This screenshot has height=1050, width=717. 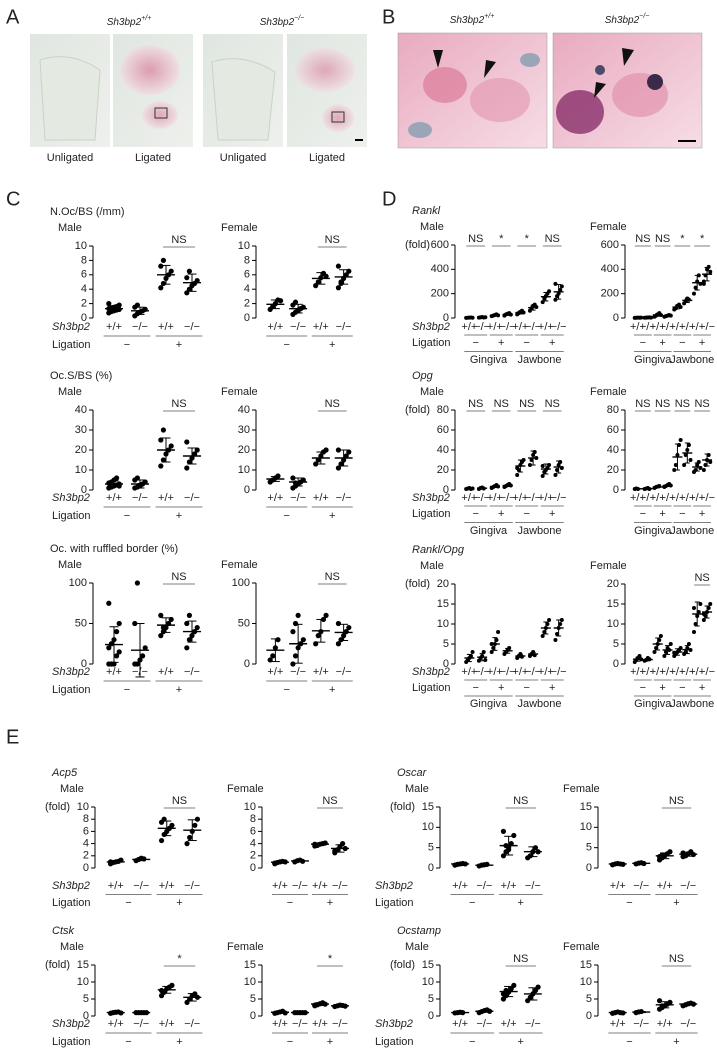 What do you see at coordinates (610, 269) in the screenshot?
I see `y-tick-label: 400` at bounding box center [610, 269].